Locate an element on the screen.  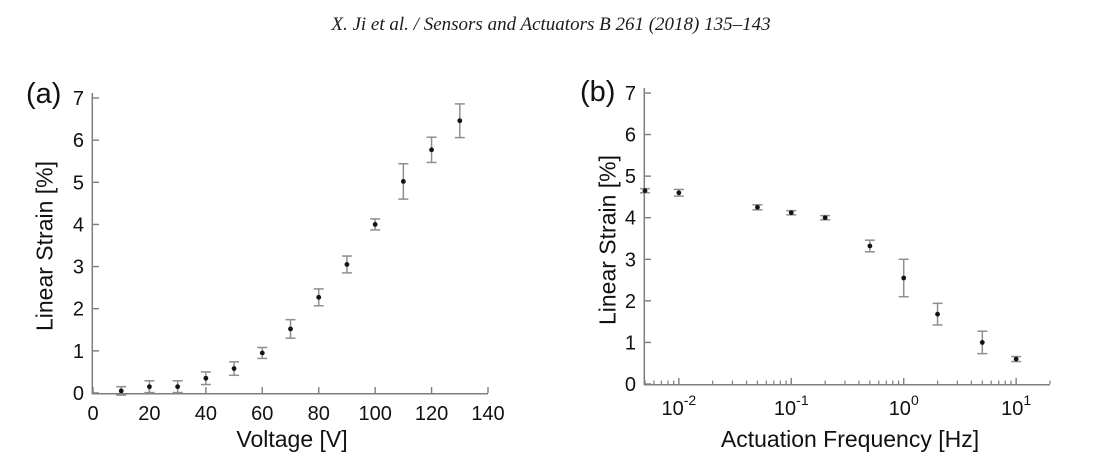
svg-text: 10-1 is located at coordinates (791, 406).